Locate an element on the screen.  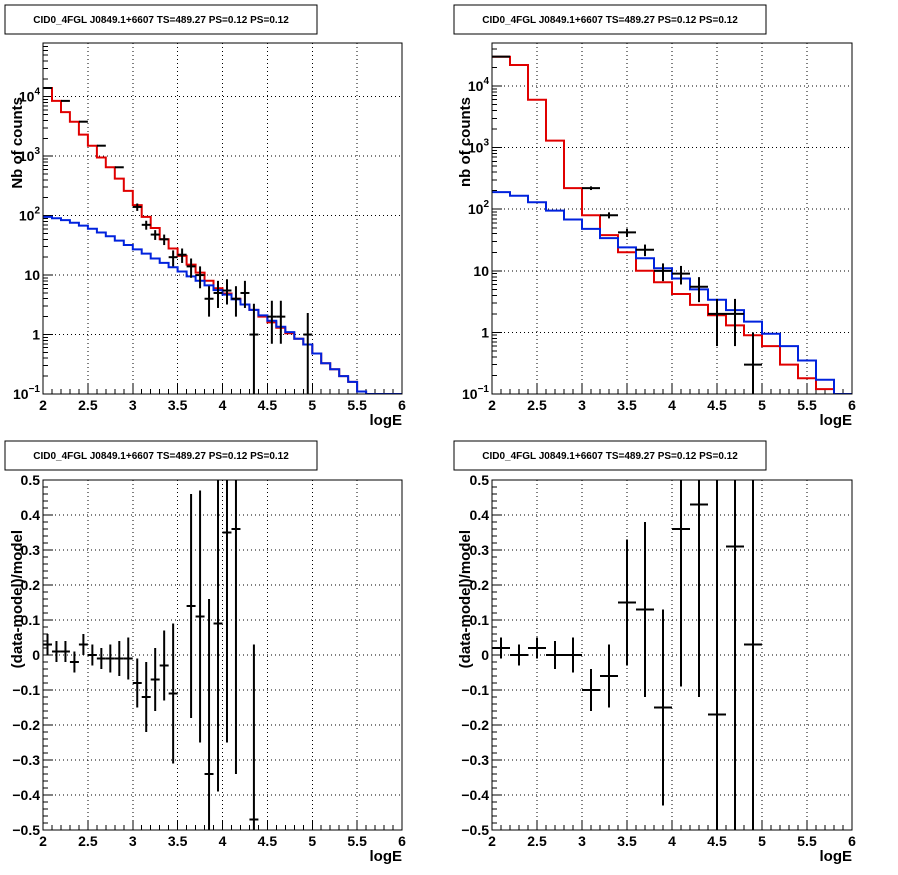
y-tick-exponent: 2 is located at coordinates (486, 204).